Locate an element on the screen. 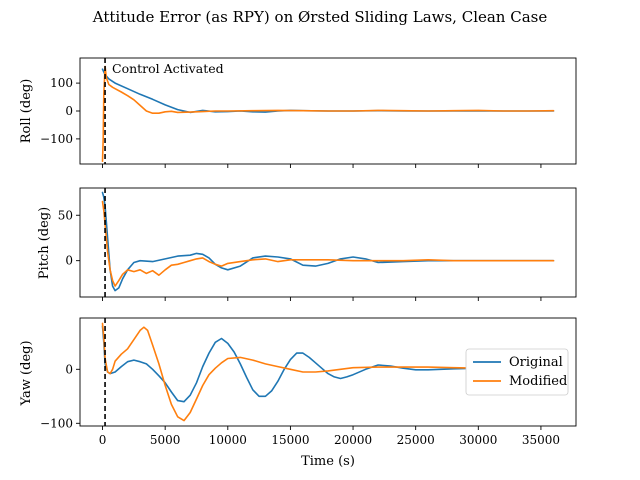 The image size is (640, 480). pitch-y-ticks: 0 50 is located at coordinates (300, 254).